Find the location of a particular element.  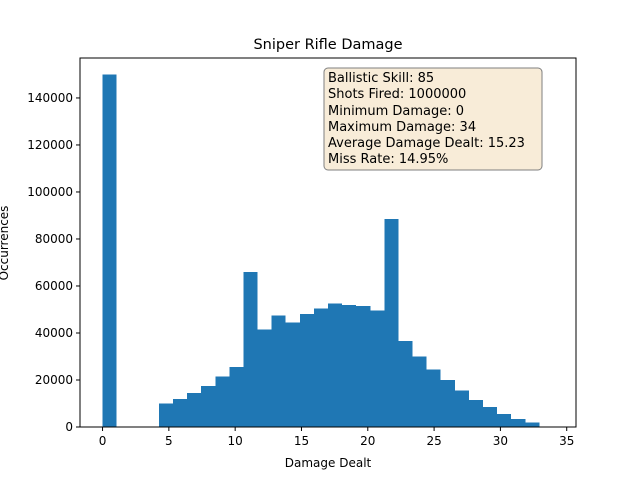

y-tick-label-140000: 140000 is located at coordinates (50, 98).